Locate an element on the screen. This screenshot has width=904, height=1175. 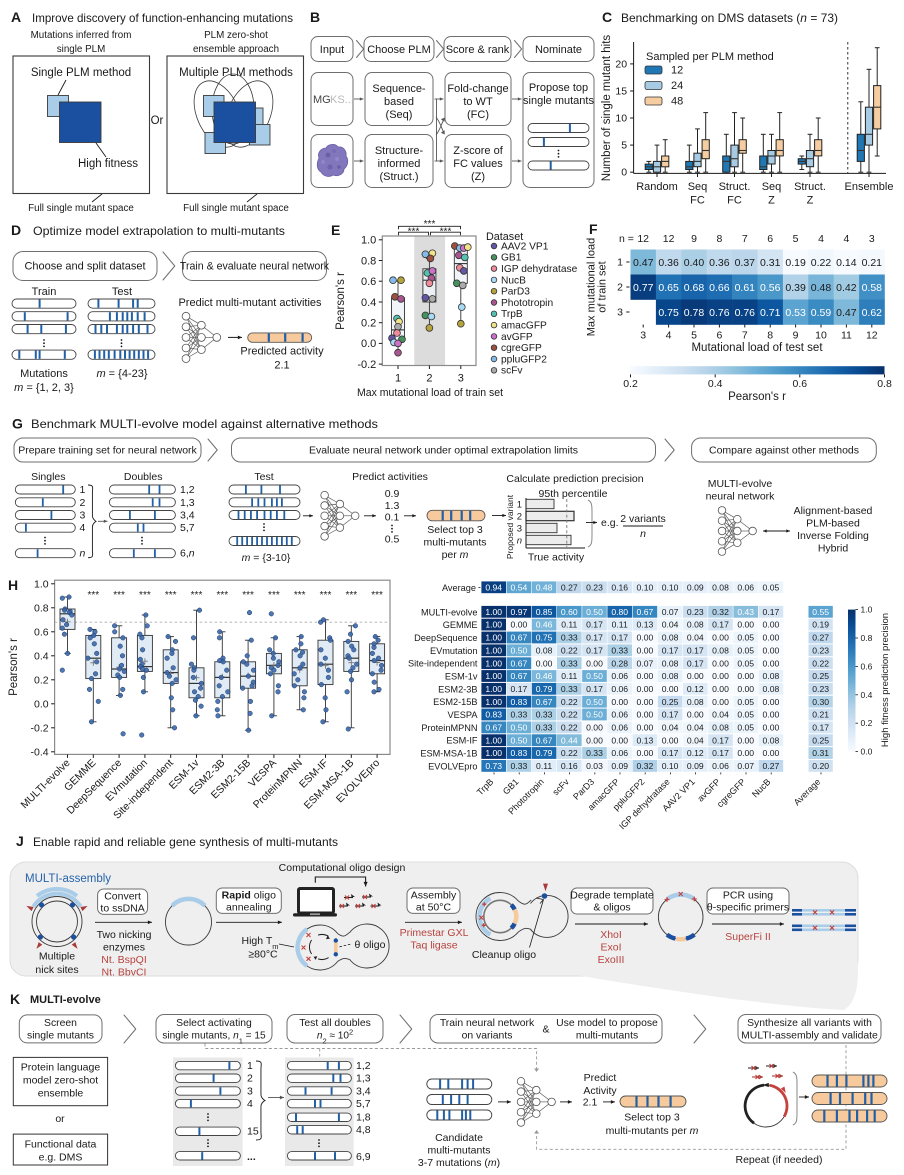
svg-text: Mutational load of test set is located at coordinates (757, 348).